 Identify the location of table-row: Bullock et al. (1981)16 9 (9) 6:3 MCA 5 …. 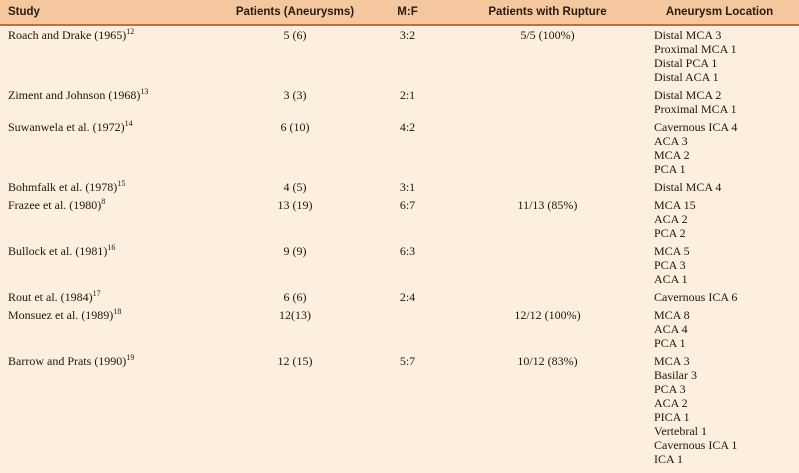
(399, 265).